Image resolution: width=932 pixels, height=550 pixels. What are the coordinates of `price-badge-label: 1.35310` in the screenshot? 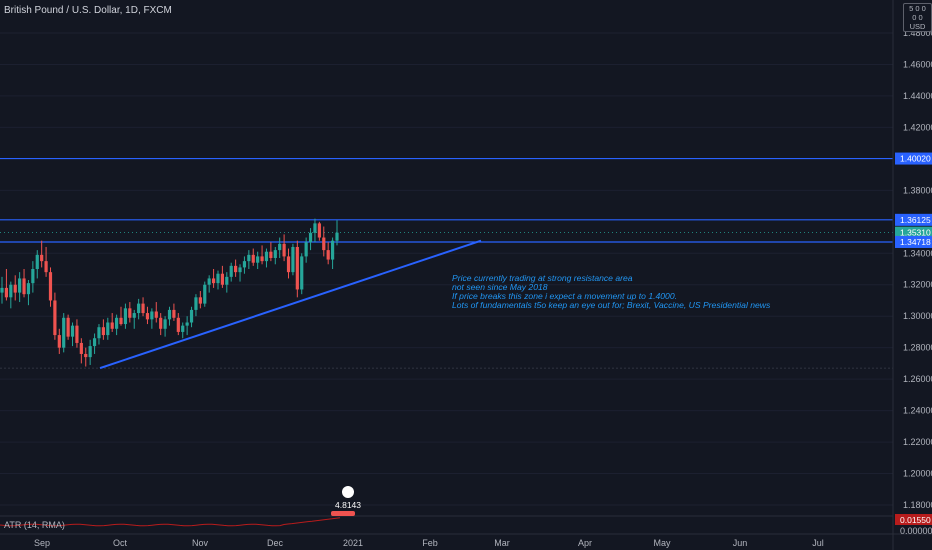 It's located at (915, 233).